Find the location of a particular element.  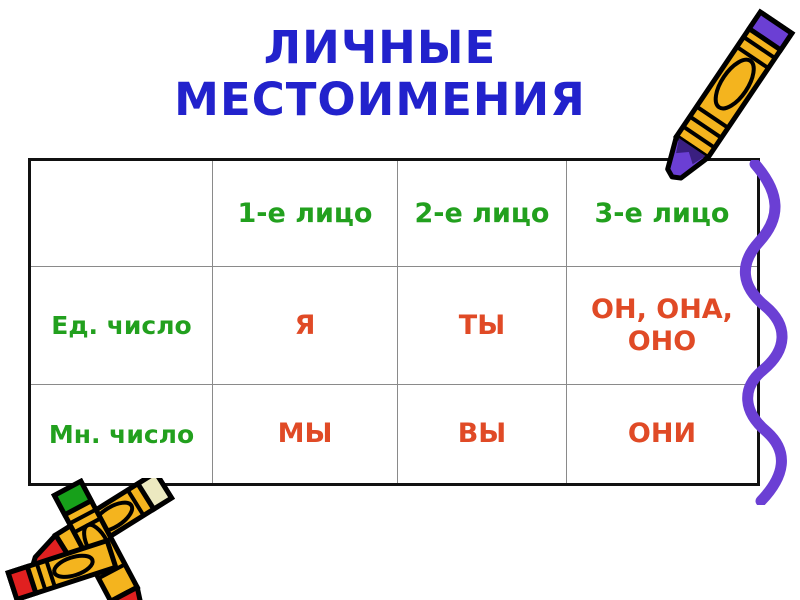

cell-singular-2nd-person: ТЫ is located at coordinates (482, 325).